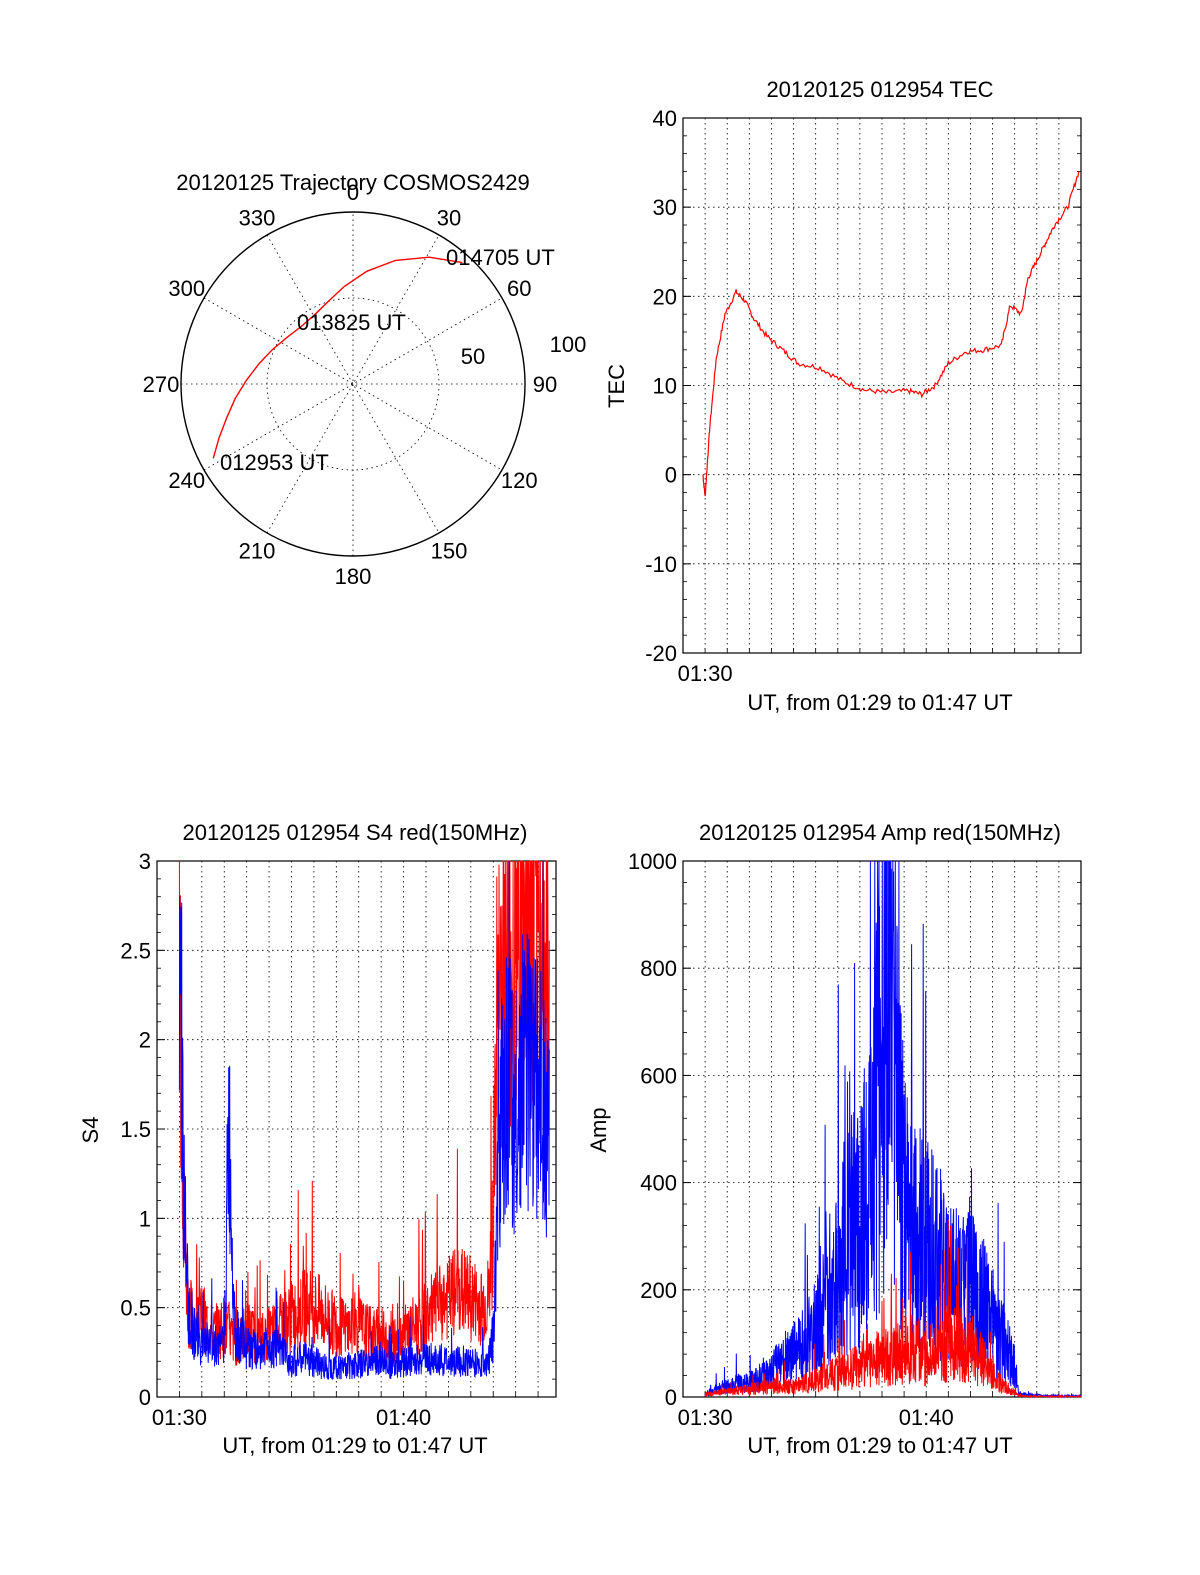  Describe the element at coordinates (274, 462) in the screenshot. I see `annotation-start-time: 012953 UT` at that location.